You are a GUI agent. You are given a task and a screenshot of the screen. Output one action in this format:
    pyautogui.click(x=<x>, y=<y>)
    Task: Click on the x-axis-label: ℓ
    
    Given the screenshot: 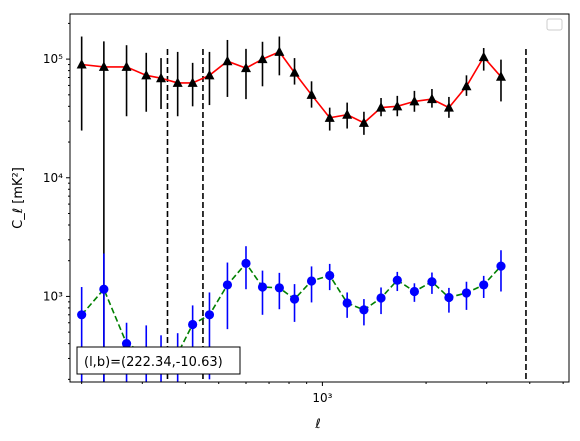 What is the action you would take?
    pyautogui.click(x=317, y=424)
    